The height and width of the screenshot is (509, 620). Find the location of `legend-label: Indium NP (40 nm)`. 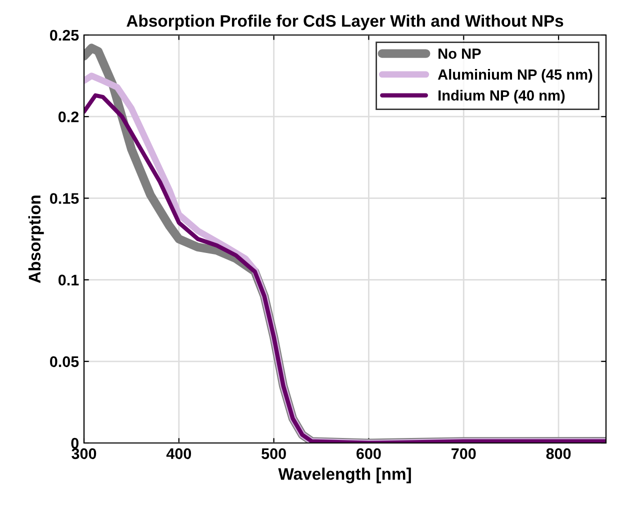

legend-label: Indium NP (40 nm) is located at coordinates (501, 97).